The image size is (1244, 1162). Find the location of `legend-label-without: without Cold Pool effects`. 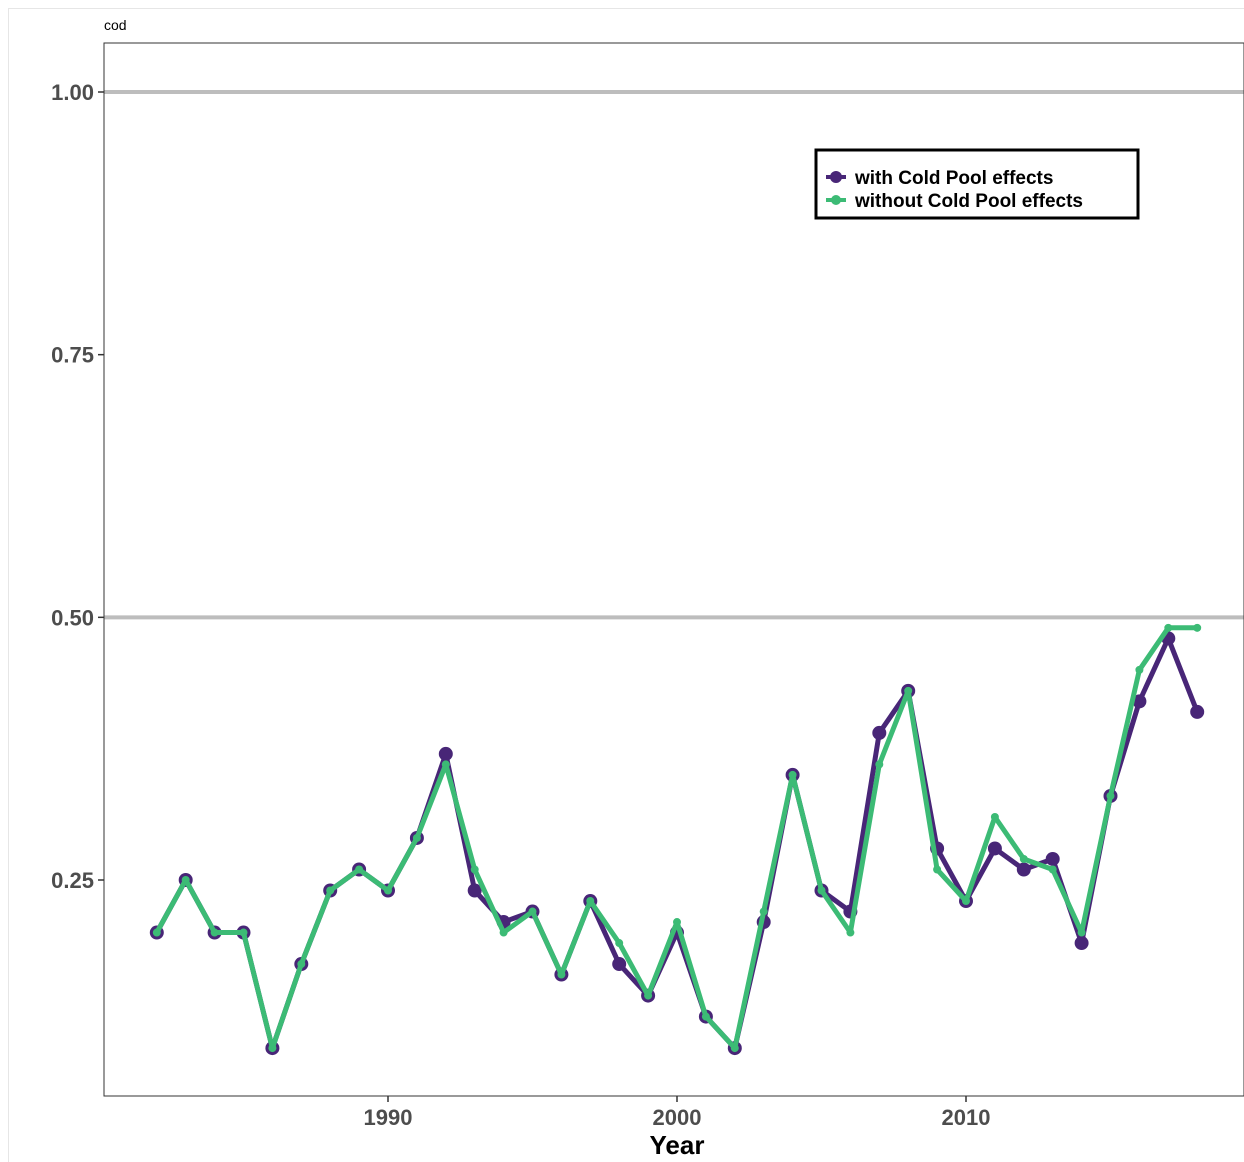

legend-label-without: without Cold Pool effects is located at coordinates (968, 201).